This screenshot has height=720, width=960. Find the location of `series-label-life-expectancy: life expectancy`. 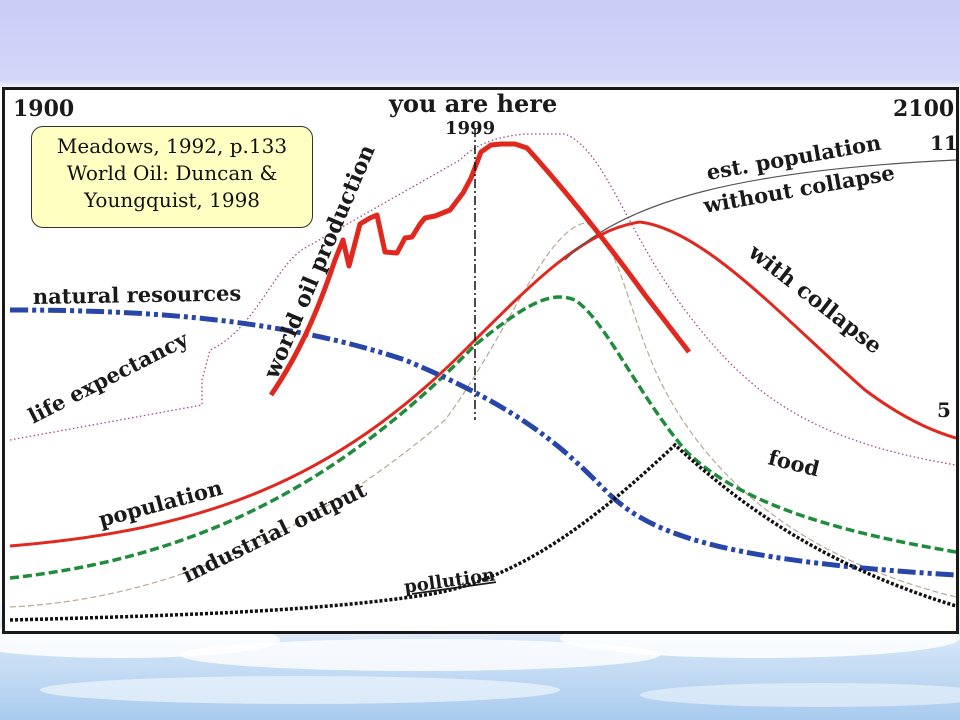

series-label-life-expectancy: life expectancy is located at coordinates (108, 377).